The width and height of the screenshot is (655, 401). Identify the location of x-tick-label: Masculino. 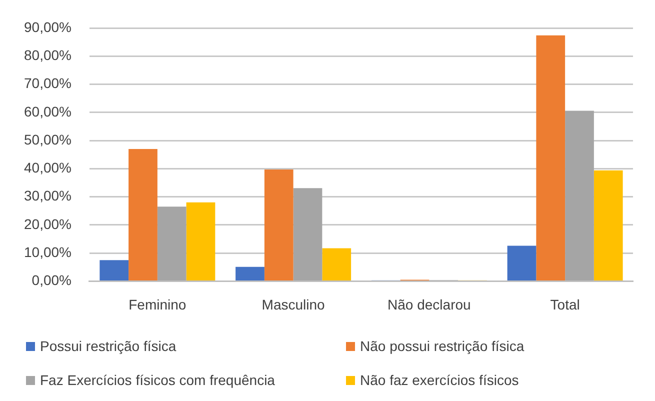
(294, 304).